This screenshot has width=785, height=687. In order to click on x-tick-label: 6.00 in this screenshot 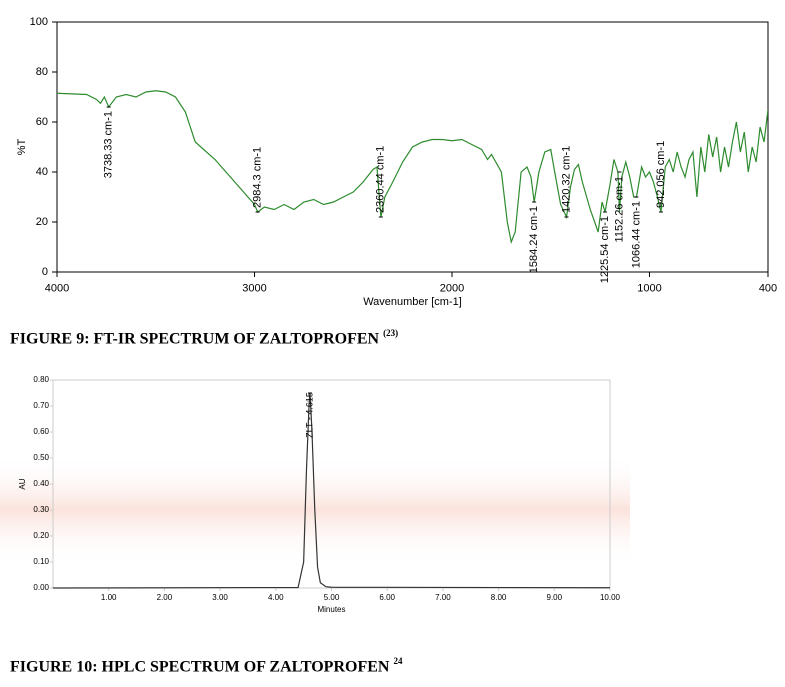, I will do `click(387, 597)`.